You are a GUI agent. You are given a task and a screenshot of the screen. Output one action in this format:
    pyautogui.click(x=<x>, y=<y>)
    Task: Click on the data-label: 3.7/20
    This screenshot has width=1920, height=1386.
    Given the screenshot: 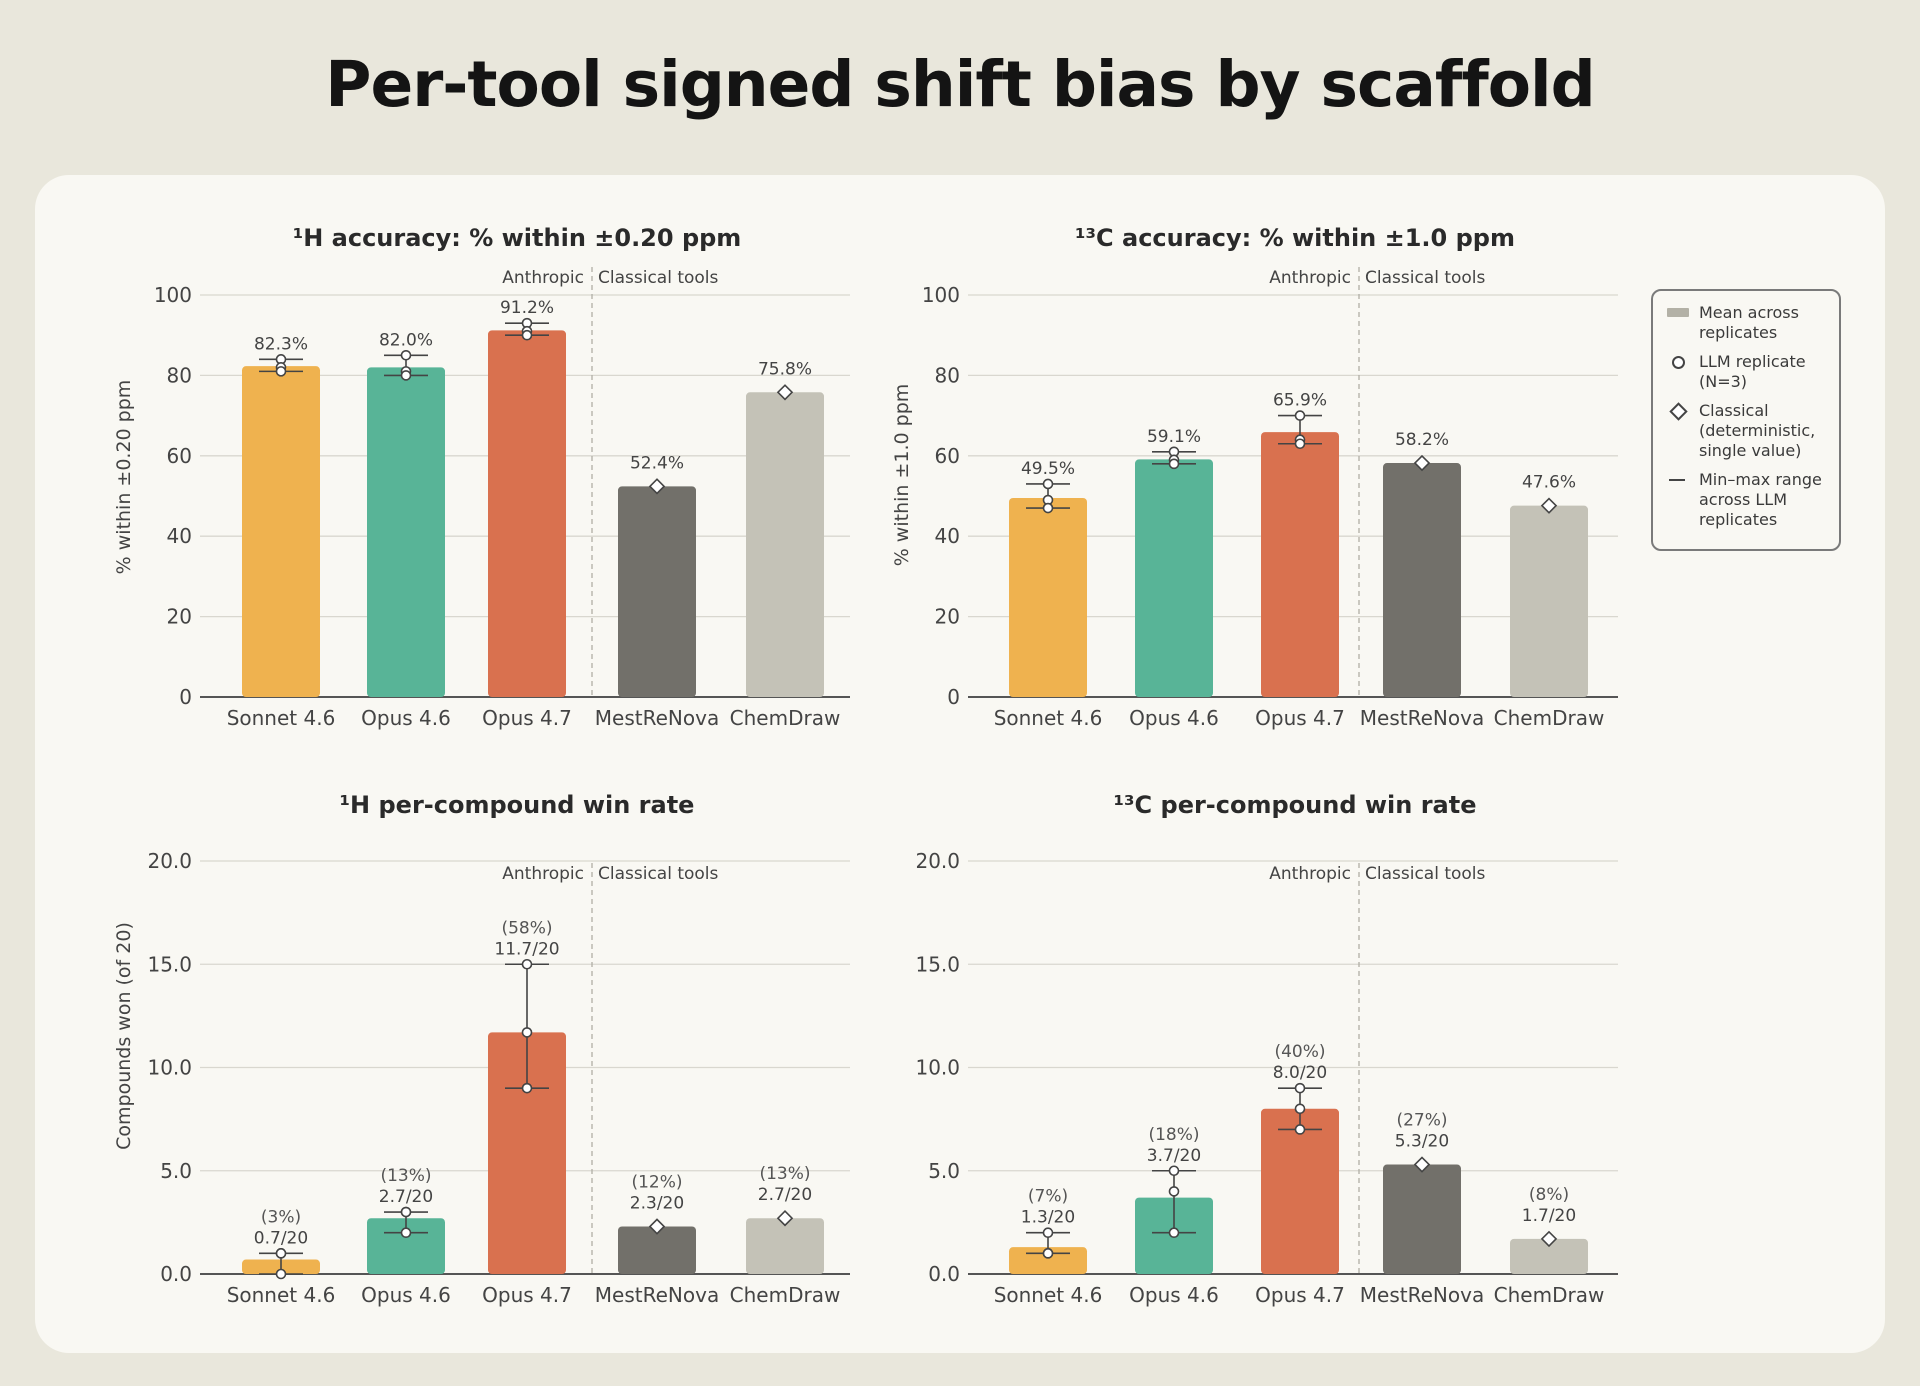 What is the action you would take?
    pyautogui.click(x=1174, y=1156)
    